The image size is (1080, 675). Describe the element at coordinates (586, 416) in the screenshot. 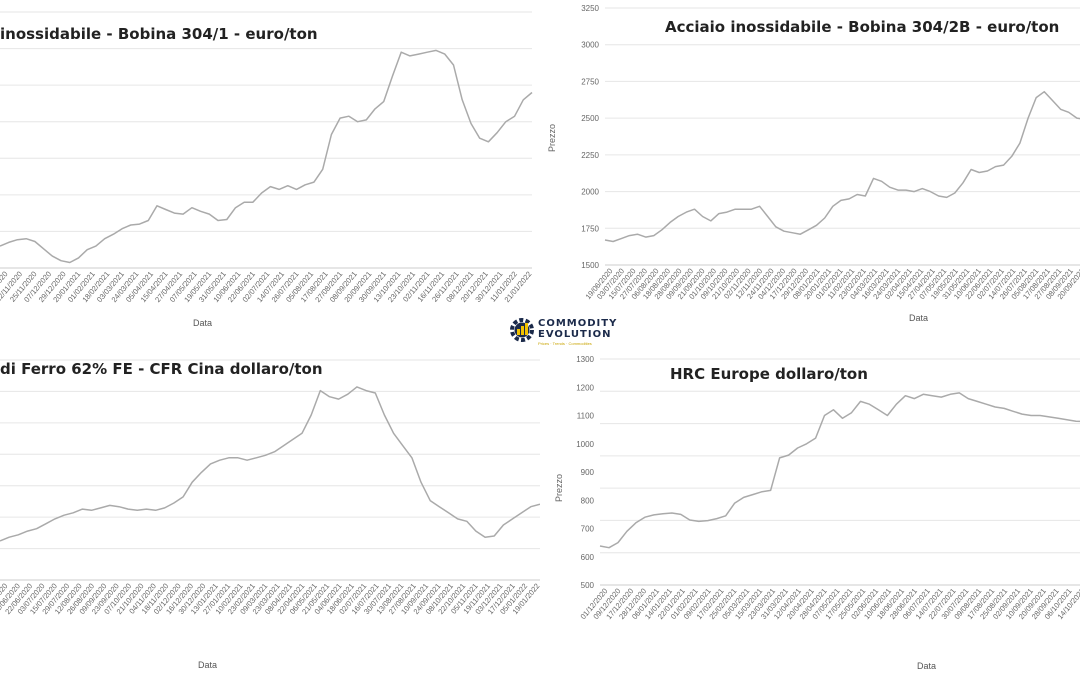

I see `y-tick-label: 1100` at that location.